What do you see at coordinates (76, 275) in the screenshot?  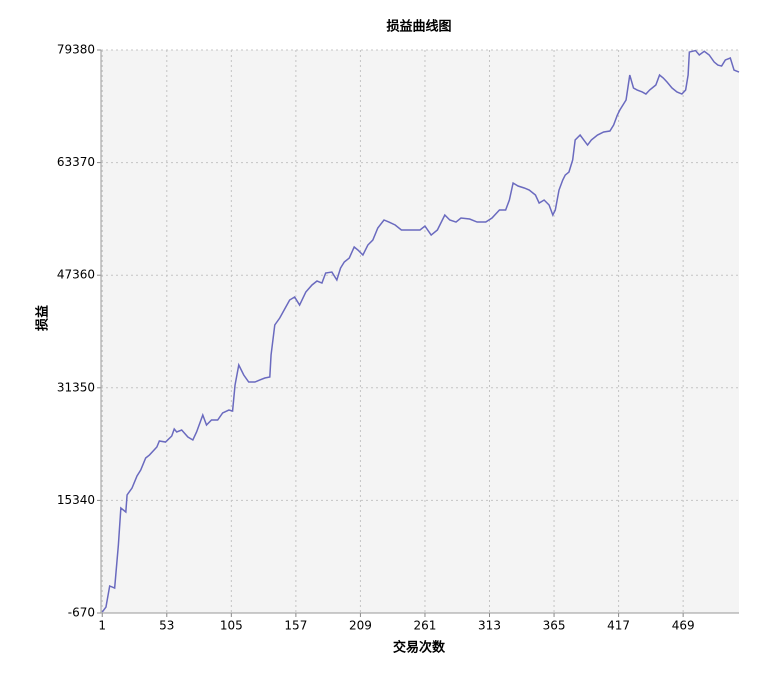 I see `y-tick-label: 47360` at bounding box center [76, 275].